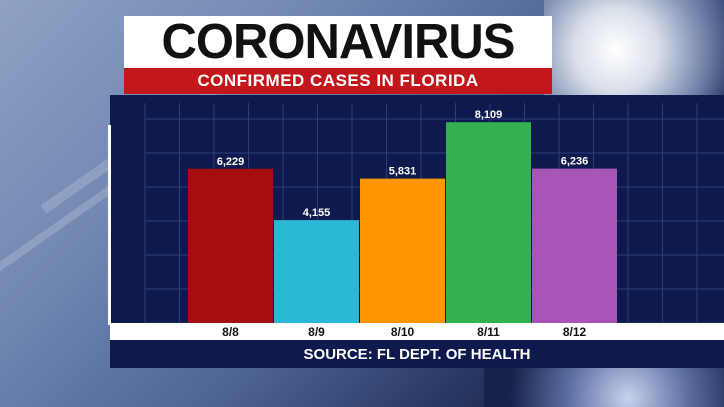 The image size is (724, 407). I want to click on source-bar: SOURCE: FL DEPT. OF HEALTH, so click(417, 354).